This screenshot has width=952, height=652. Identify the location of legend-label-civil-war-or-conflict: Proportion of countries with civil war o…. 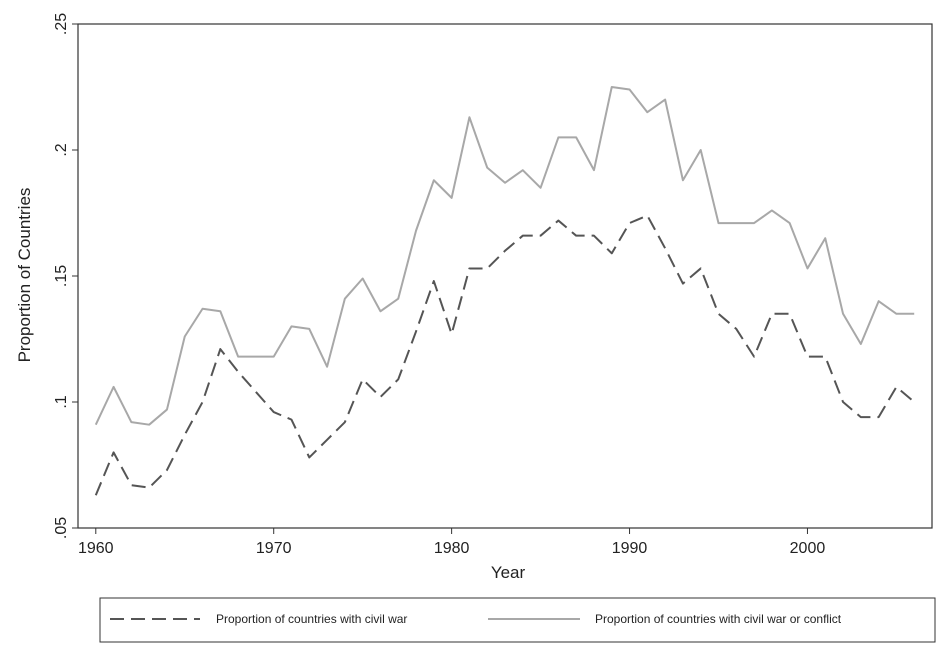
(718, 619).